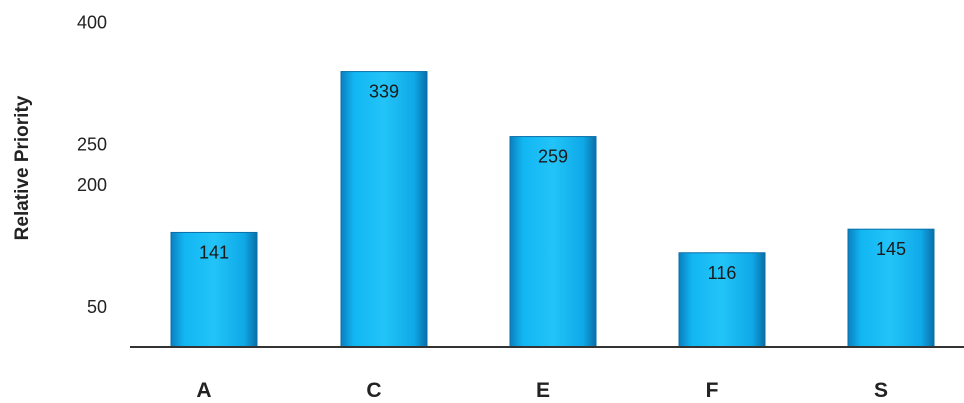 The width and height of the screenshot is (964, 403). Describe the element at coordinates (214, 289) in the screenshot. I see `bar-A` at that location.